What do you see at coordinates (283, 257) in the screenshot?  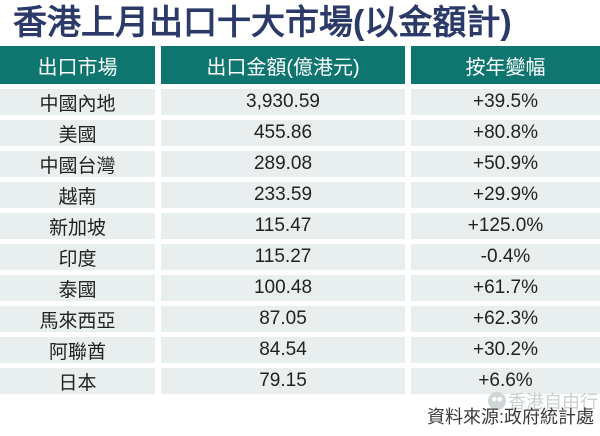 I see `amount-cell: 115.27` at bounding box center [283, 257].